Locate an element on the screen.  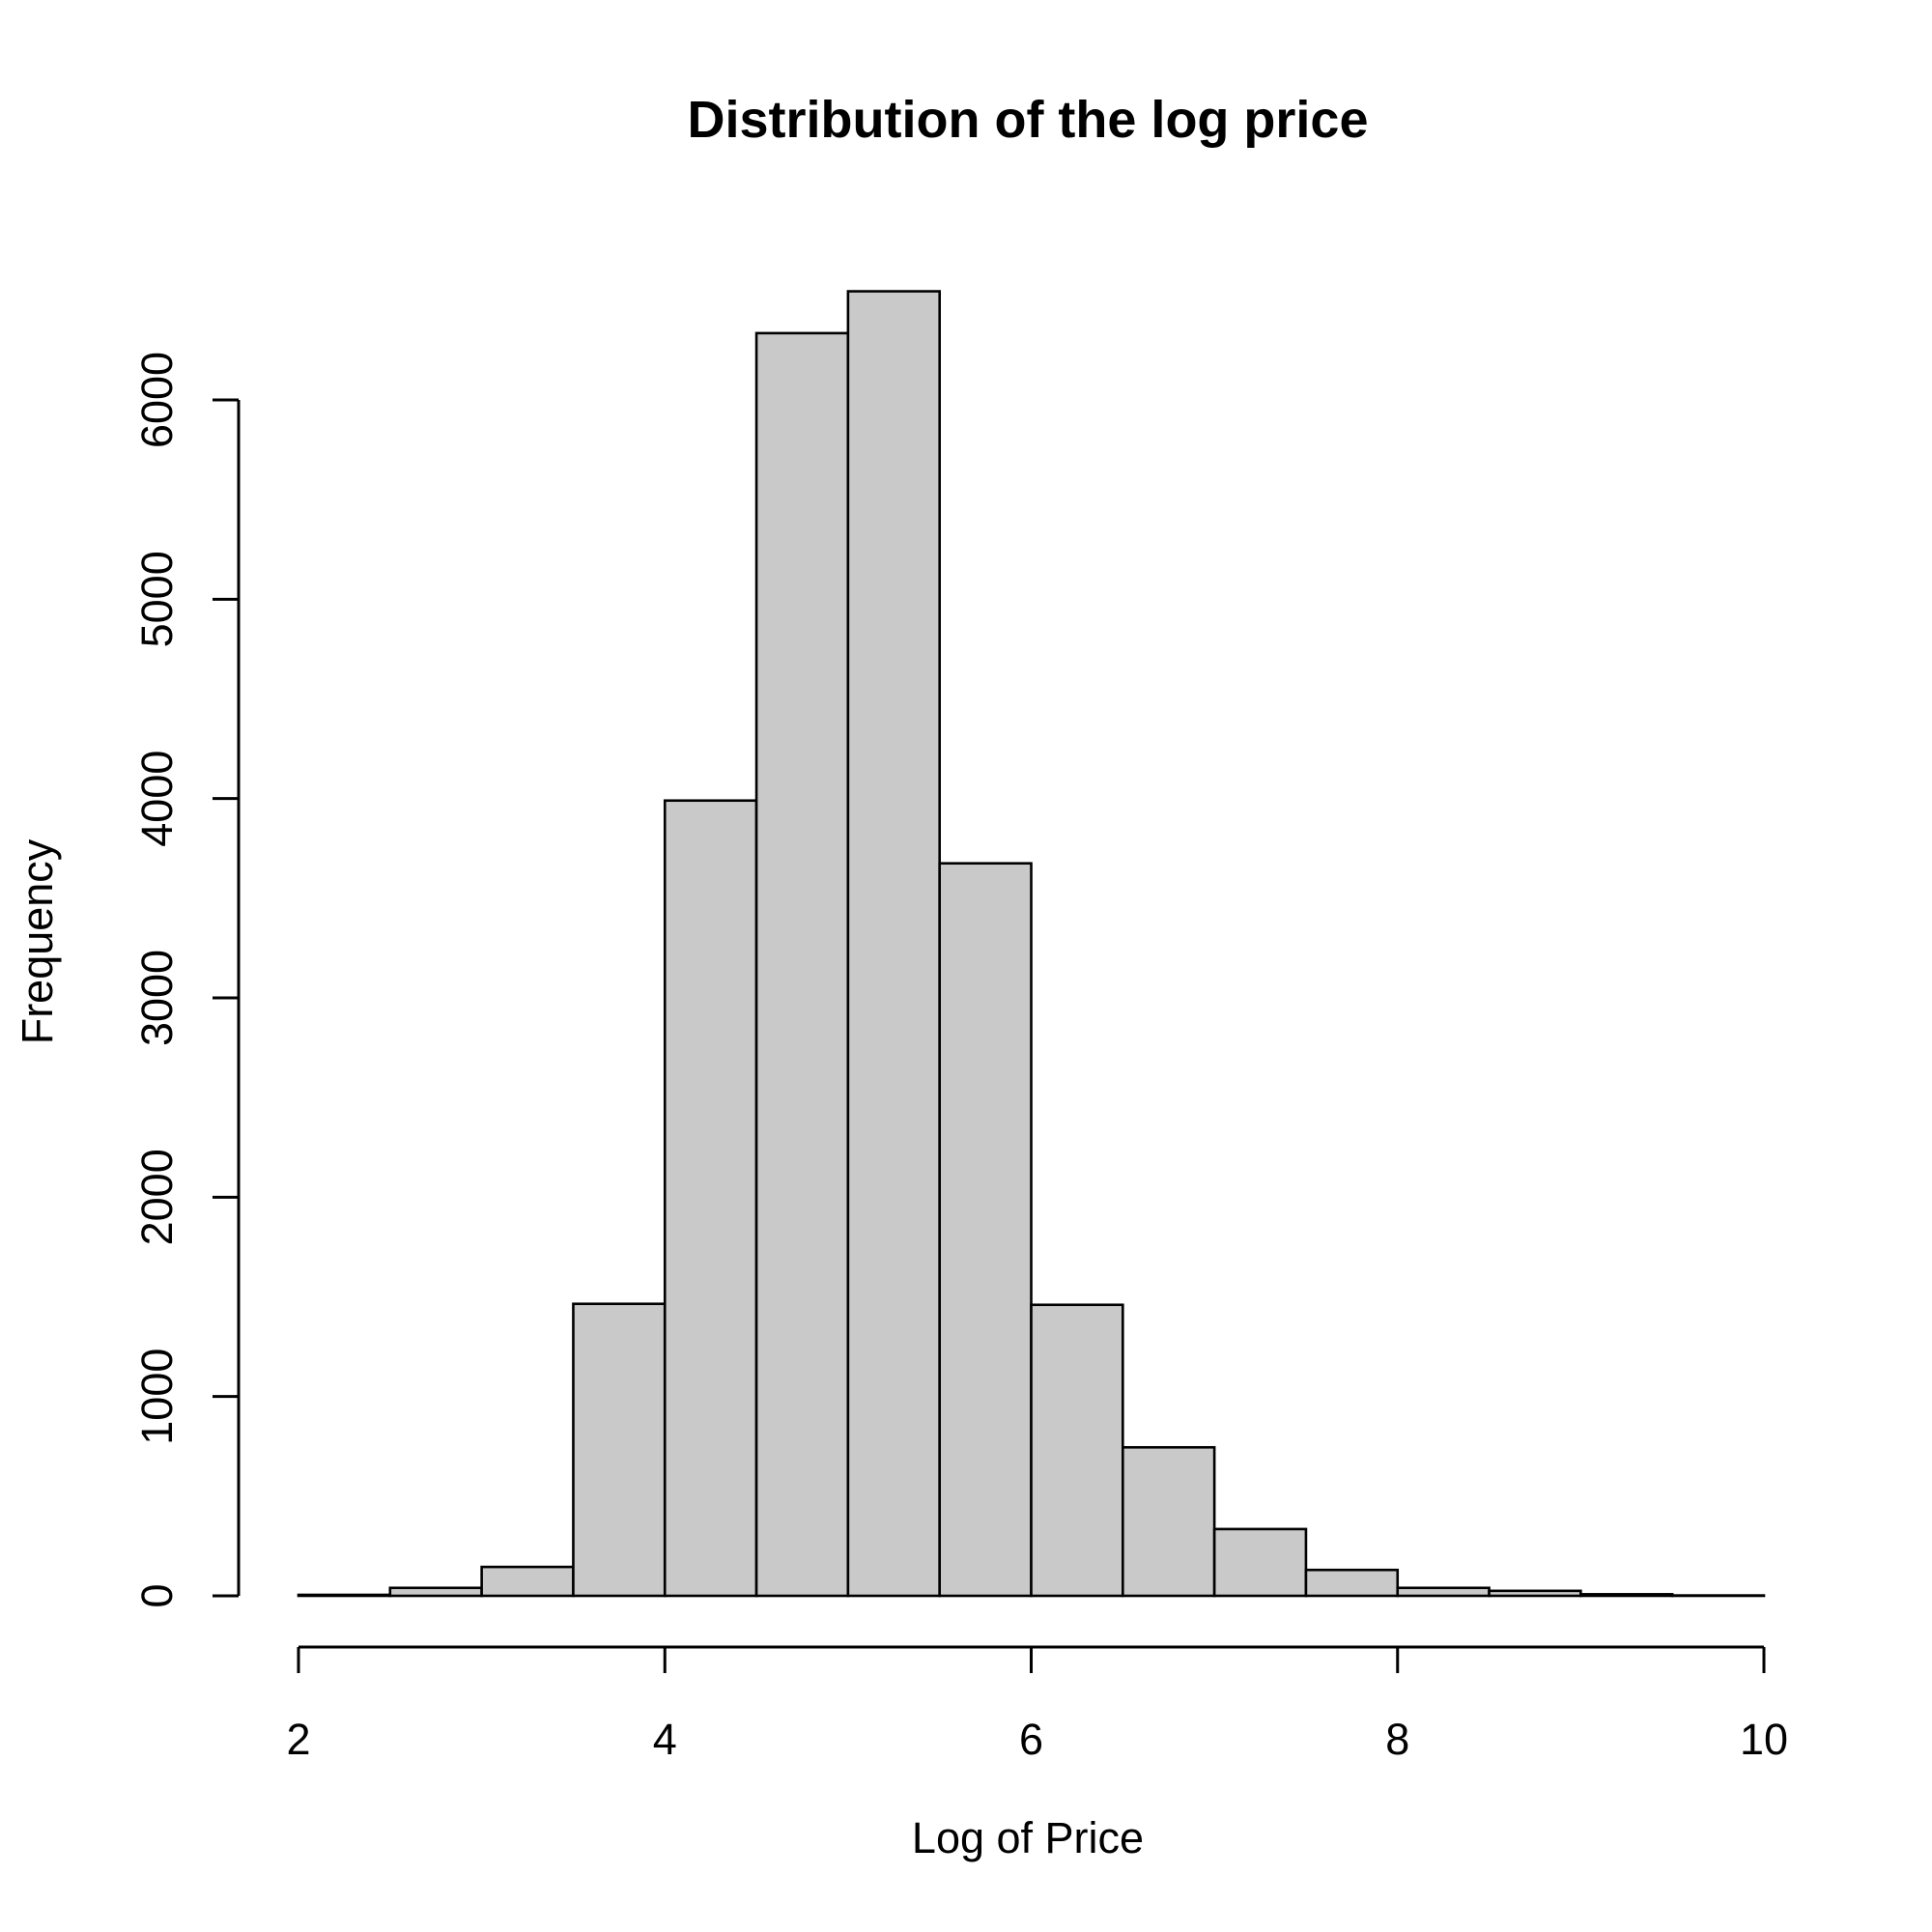
x-axis: 2 4 6 8 10 is located at coordinates (1037, 1704).